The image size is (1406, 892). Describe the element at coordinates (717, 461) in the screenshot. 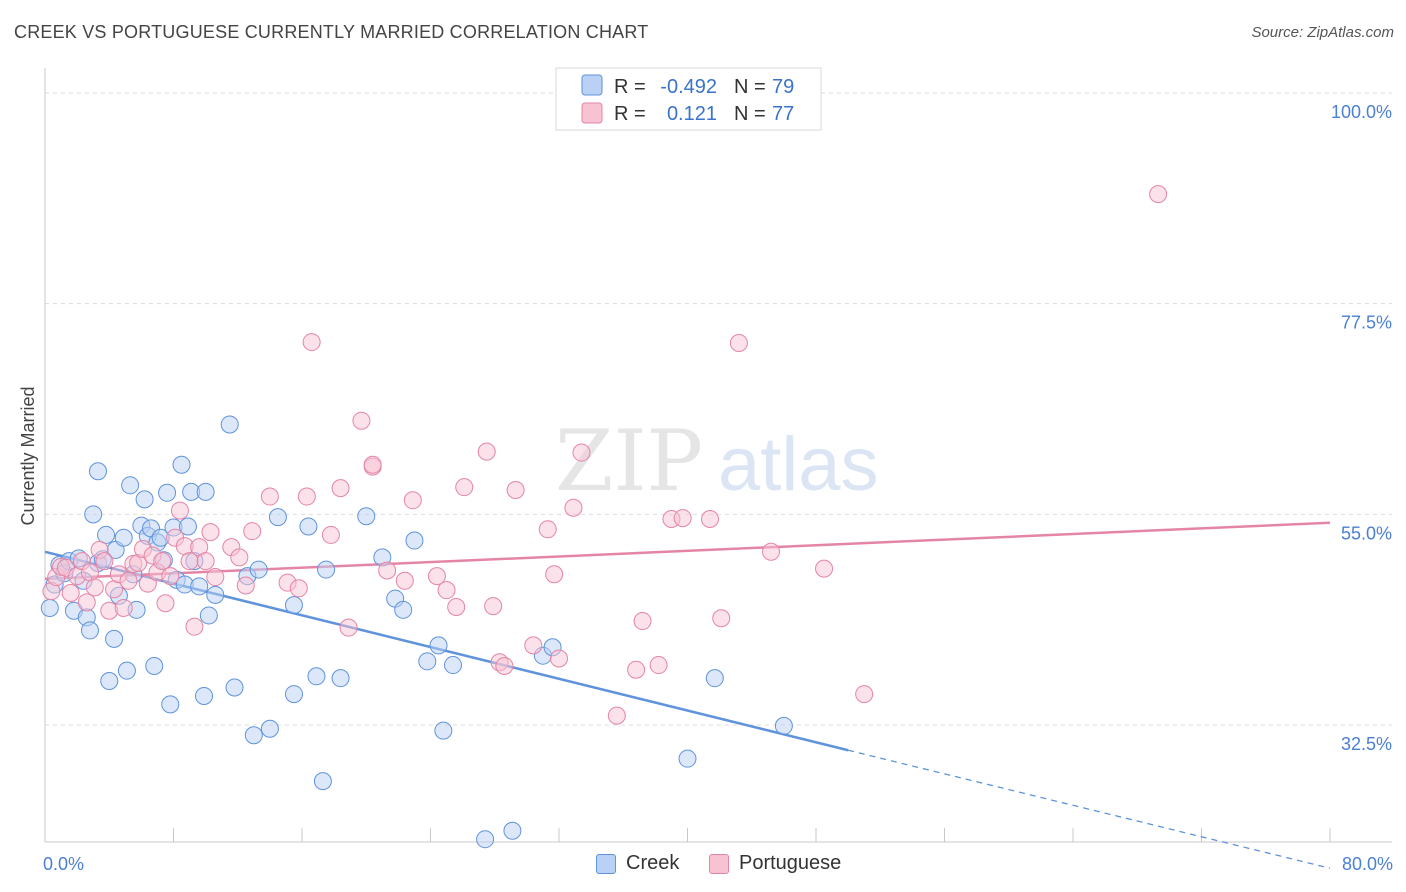

I see `watermark: ZIP atlas` at that location.